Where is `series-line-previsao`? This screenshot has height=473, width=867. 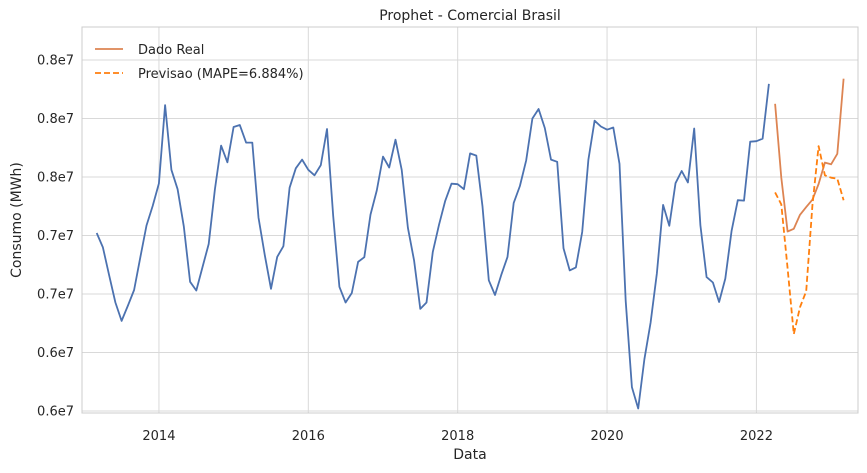 series-line-previsao is located at coordinates (809, 240).